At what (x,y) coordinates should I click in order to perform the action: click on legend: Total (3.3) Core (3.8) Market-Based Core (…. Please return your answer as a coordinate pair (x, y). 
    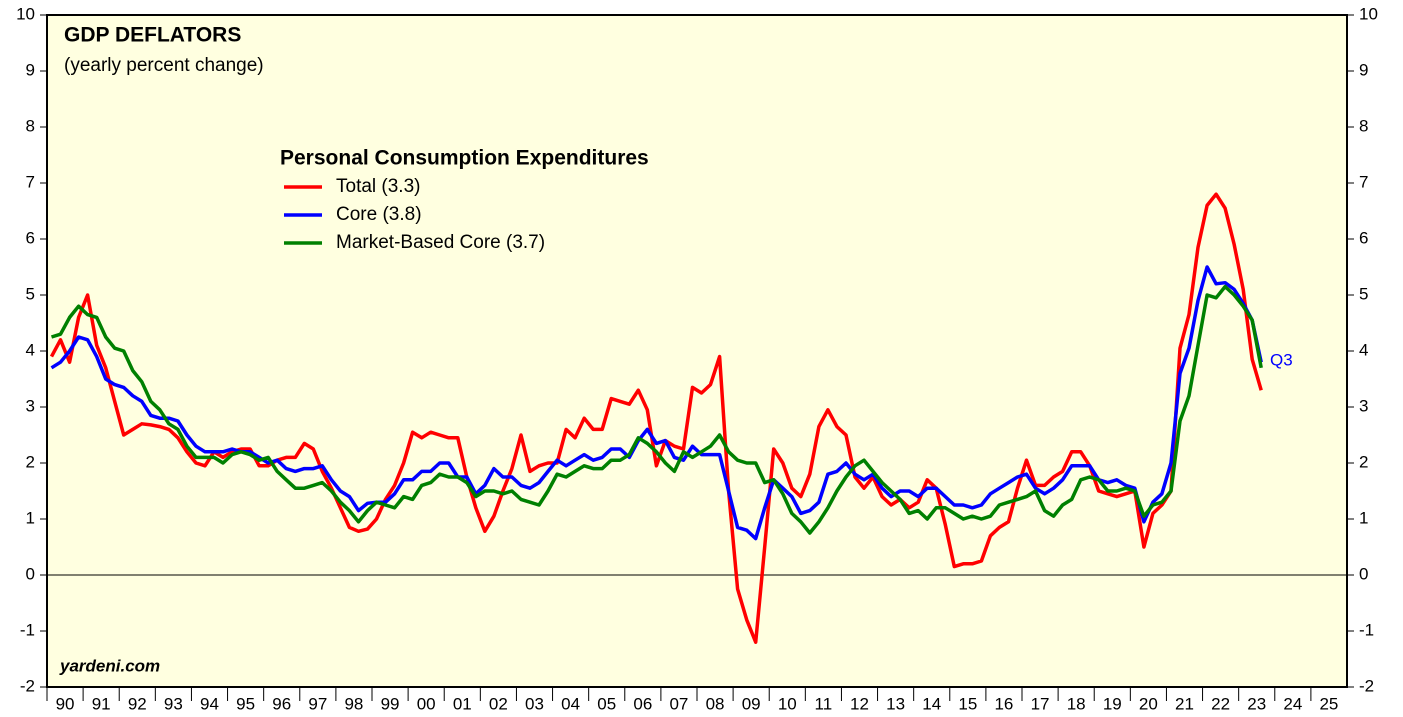
    Looking at the image, I should click on (414, 214).